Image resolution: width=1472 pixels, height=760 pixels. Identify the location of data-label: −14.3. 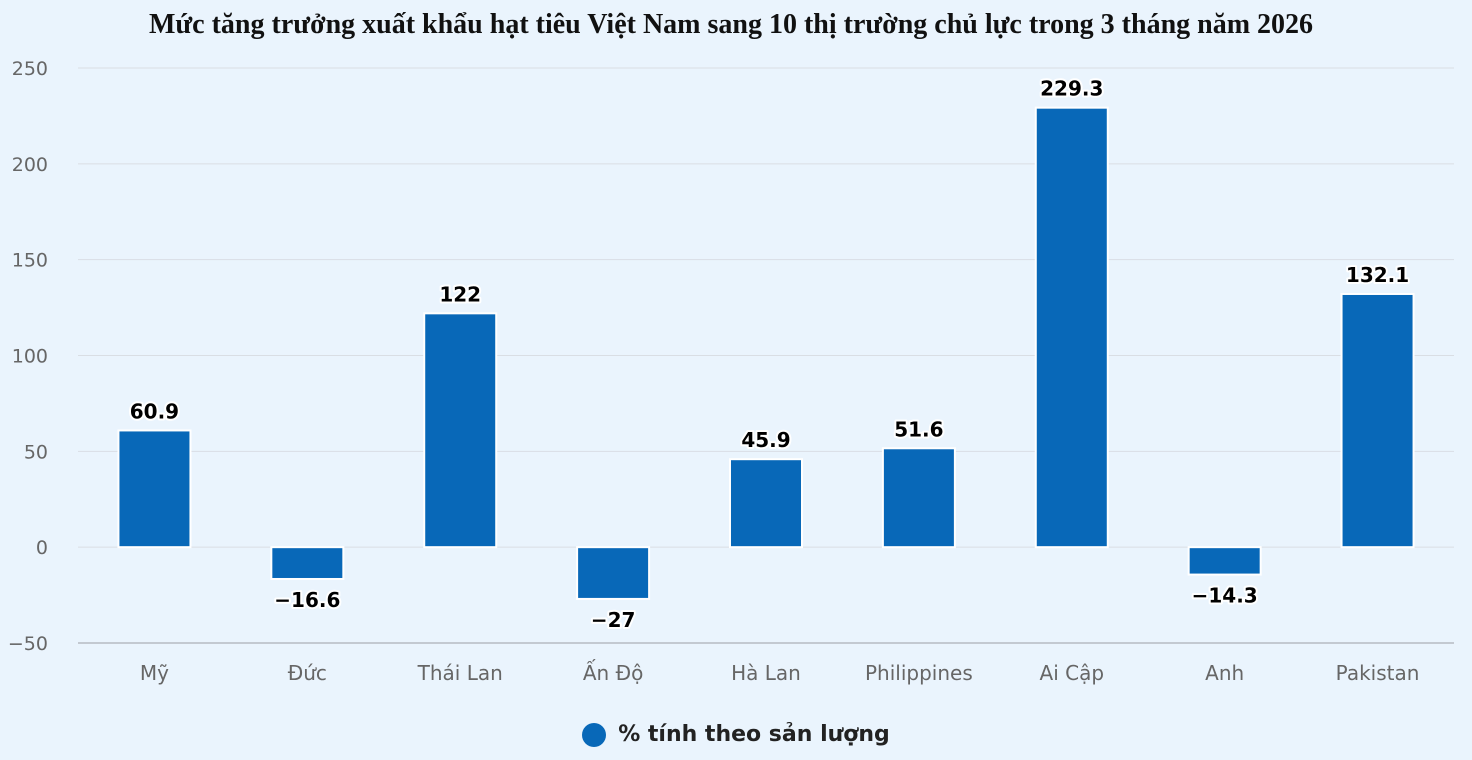
(1225, 596).